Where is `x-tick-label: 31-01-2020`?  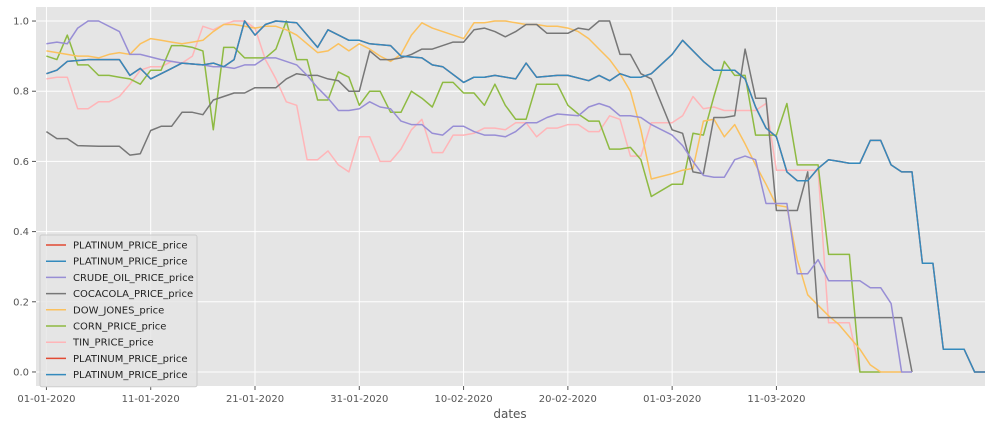 x-tick-label: 31-01-2020 is located at coordinates (359, 399).